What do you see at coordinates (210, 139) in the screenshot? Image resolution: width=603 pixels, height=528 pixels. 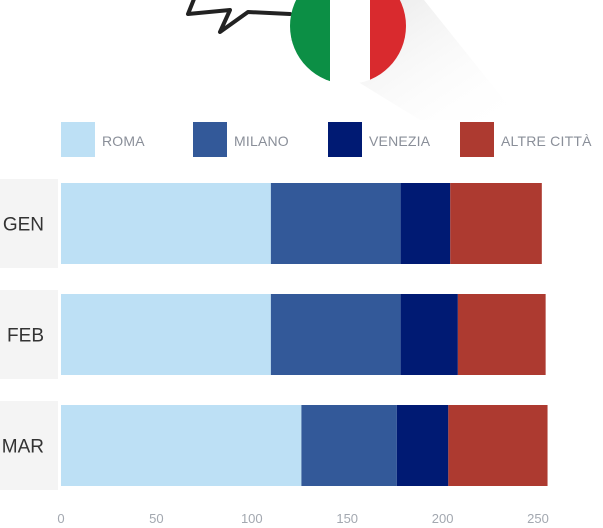 I see `legend-swatch-milano` at bounding box center [210, 139].